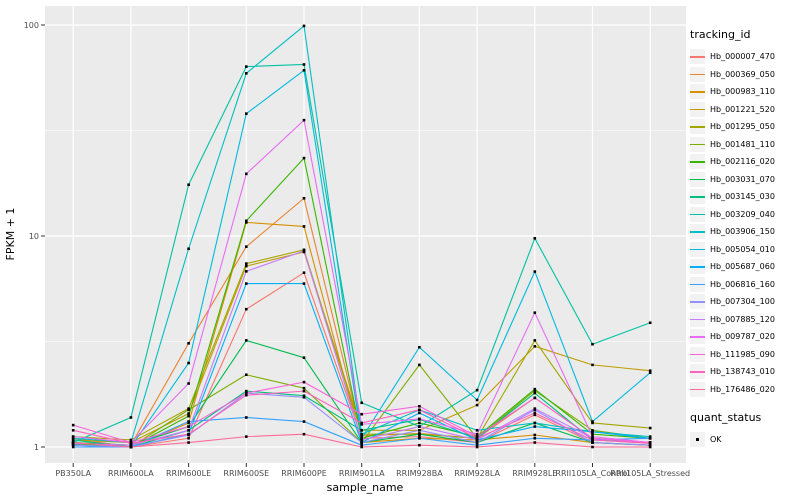 Image resolution: width=800 pixels, height=500 pixels. What do you see at coordinates (742, 109) in the screenshot?
I see `legend-item-label: Hb_001221_520` at bounding box center [742, 109].